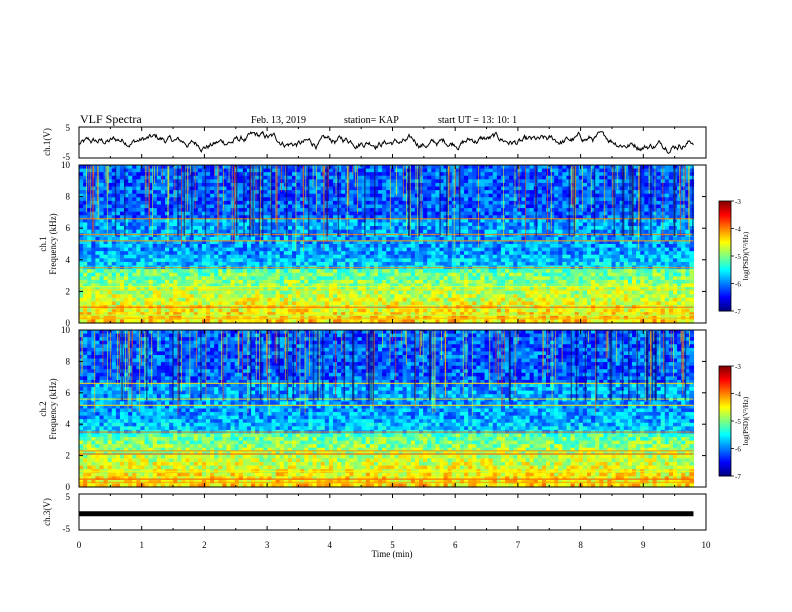  I want to click on ch1-waveform-ylabel: ch.1(V), so click(47, 142).